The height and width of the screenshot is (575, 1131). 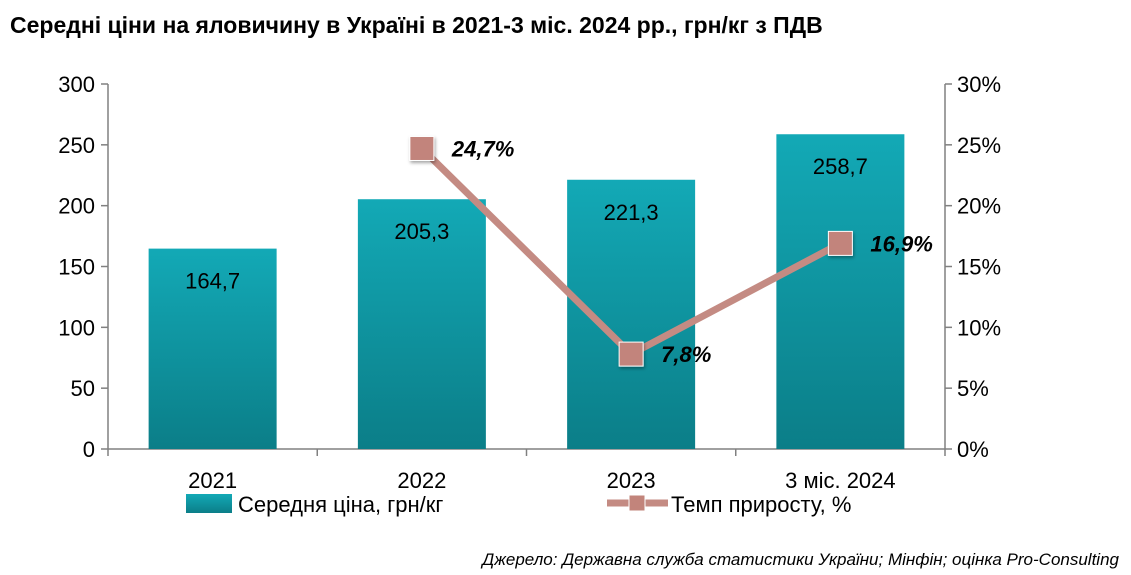 I want to click on y-left-tick-label: 300, so click(x=76, y=84).